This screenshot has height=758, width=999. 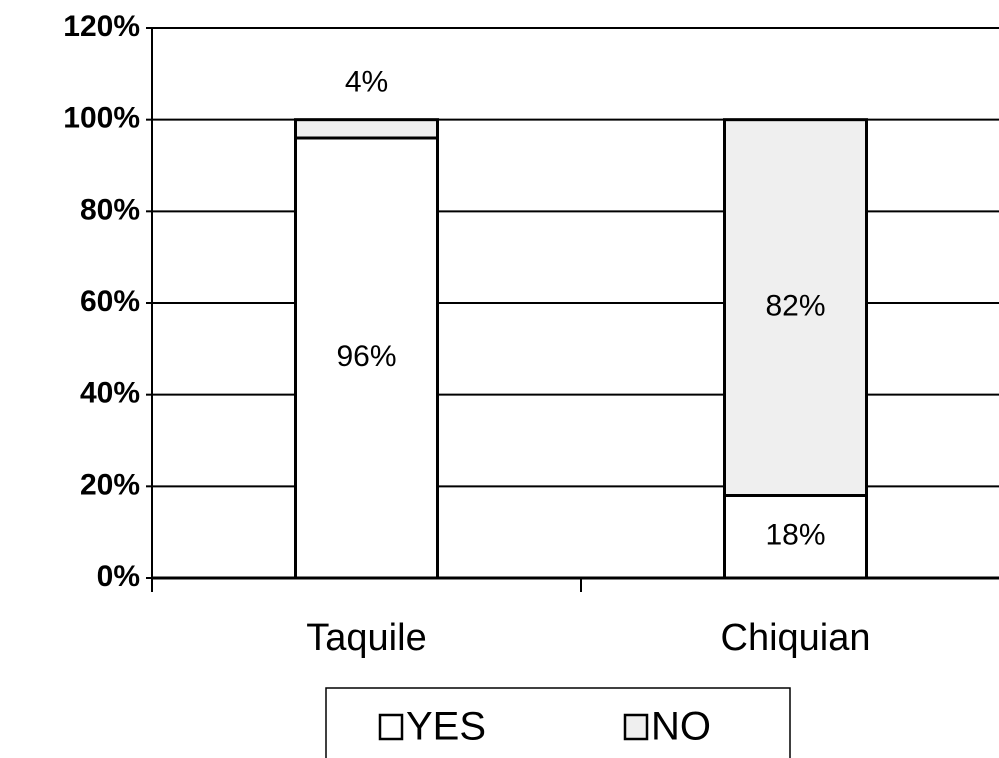 I want to click on data-label: 18%, so click(x=795, y=535).